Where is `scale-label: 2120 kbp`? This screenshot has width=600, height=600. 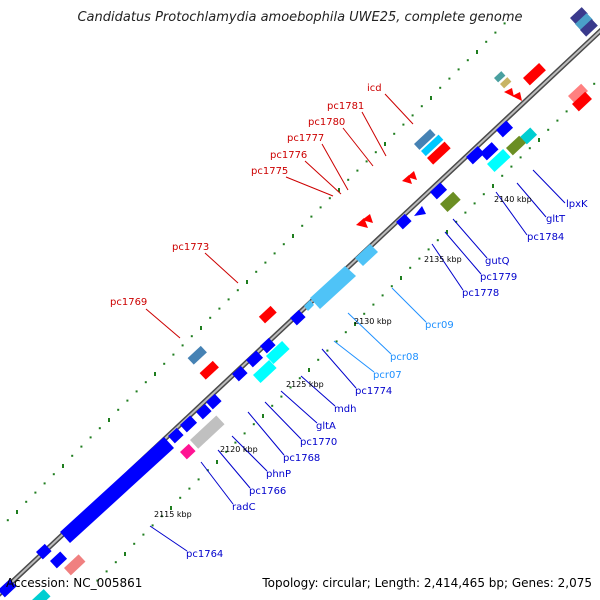 scale-label: 2120 kbp is located at coordinates (239, 449).